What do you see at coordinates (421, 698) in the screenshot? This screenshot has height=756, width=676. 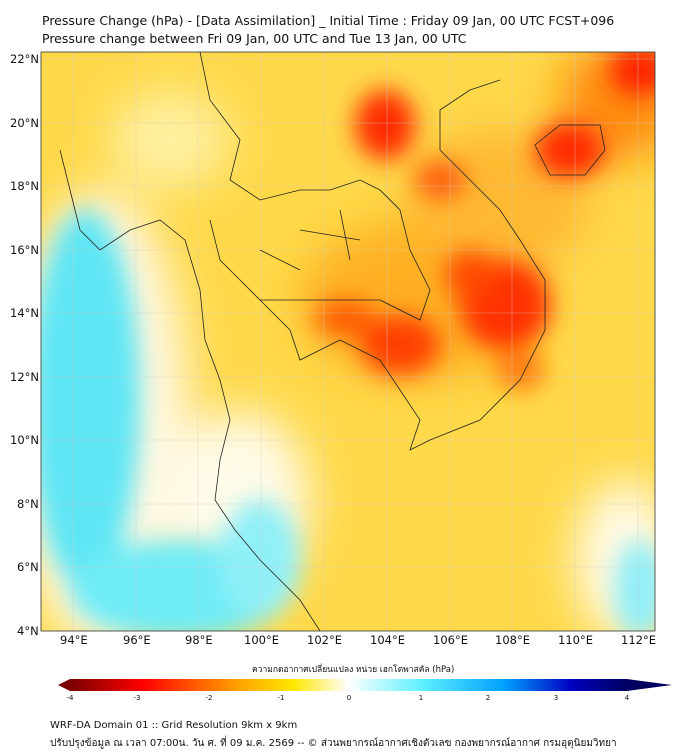 I see `colorbar-tick: 1` at bounding box center [421, 698].